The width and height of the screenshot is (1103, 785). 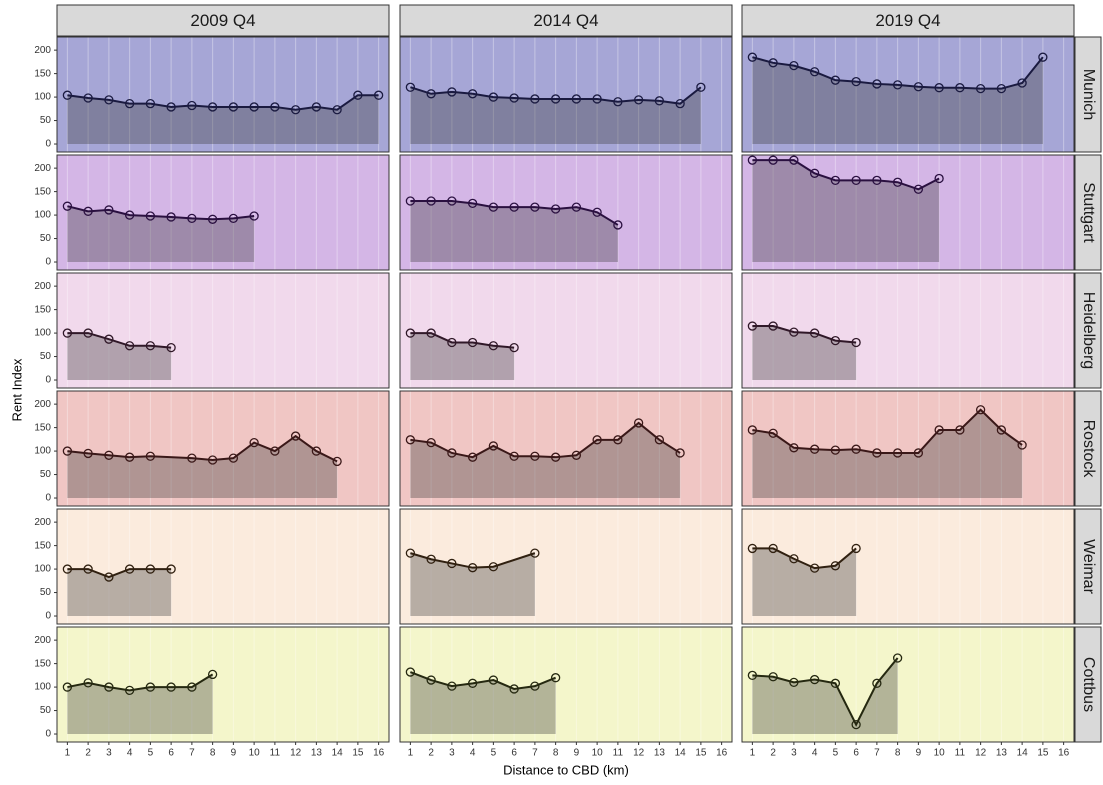 I want to click on column-label: 2009 Q4, so click(x=222, y=20).